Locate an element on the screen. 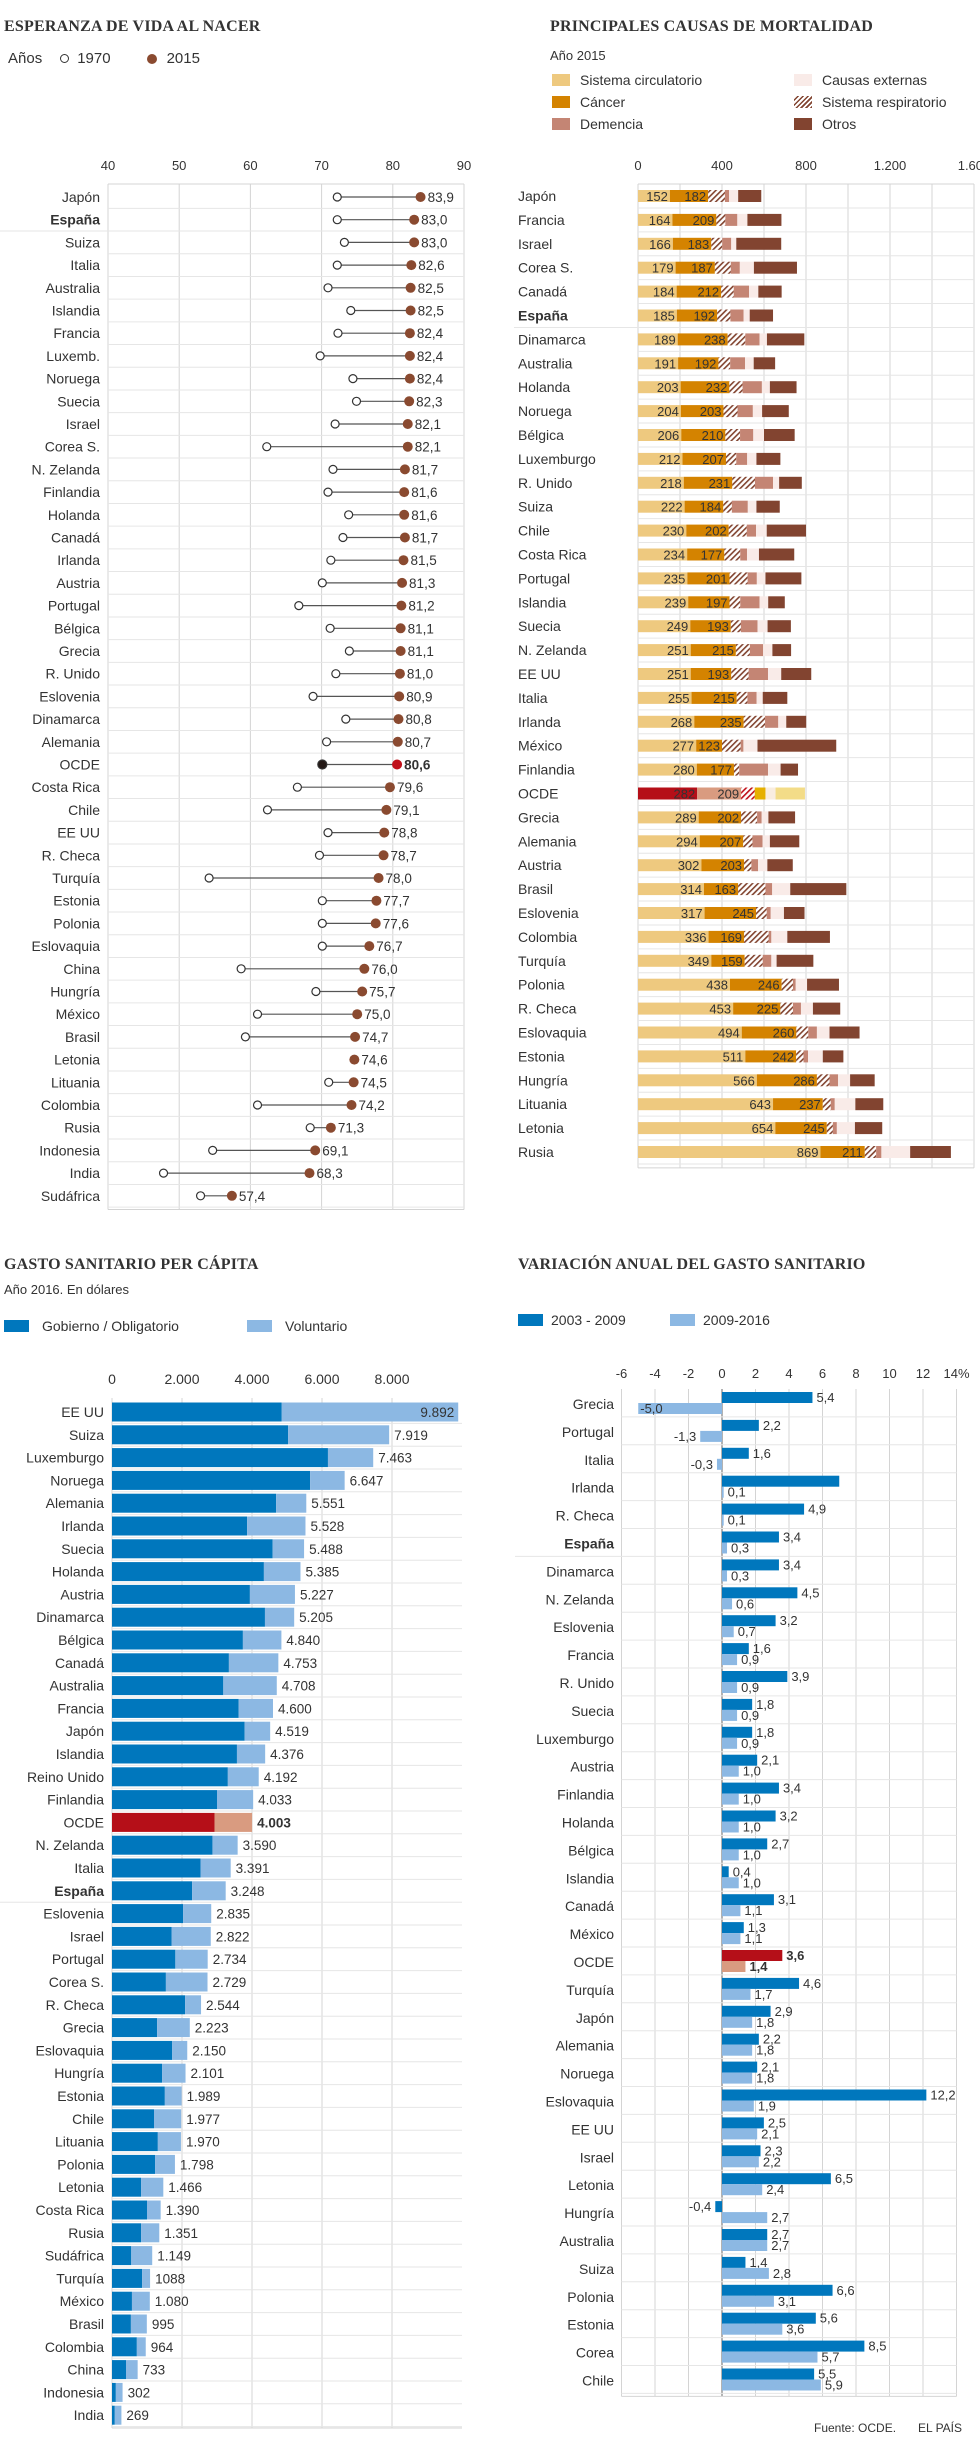  spend-legend: Gobierno / Obligatorio Voluntario is located at coordinates (244, 1329).